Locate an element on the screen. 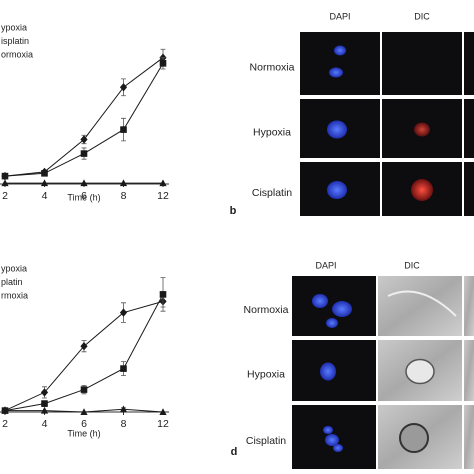  panel-letter: d is located at coordinates (234, 452).